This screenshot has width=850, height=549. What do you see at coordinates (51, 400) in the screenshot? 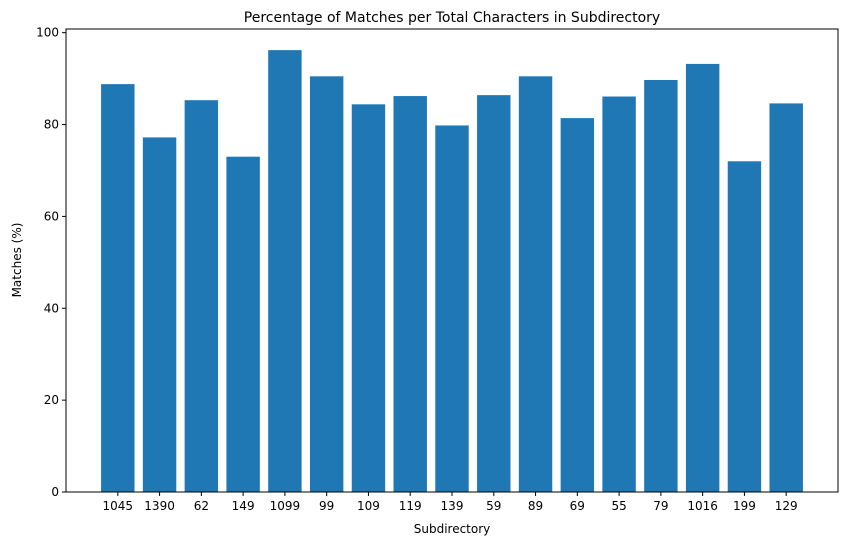
I see `y-tick-label: 20` at bounding box center [51, 400].